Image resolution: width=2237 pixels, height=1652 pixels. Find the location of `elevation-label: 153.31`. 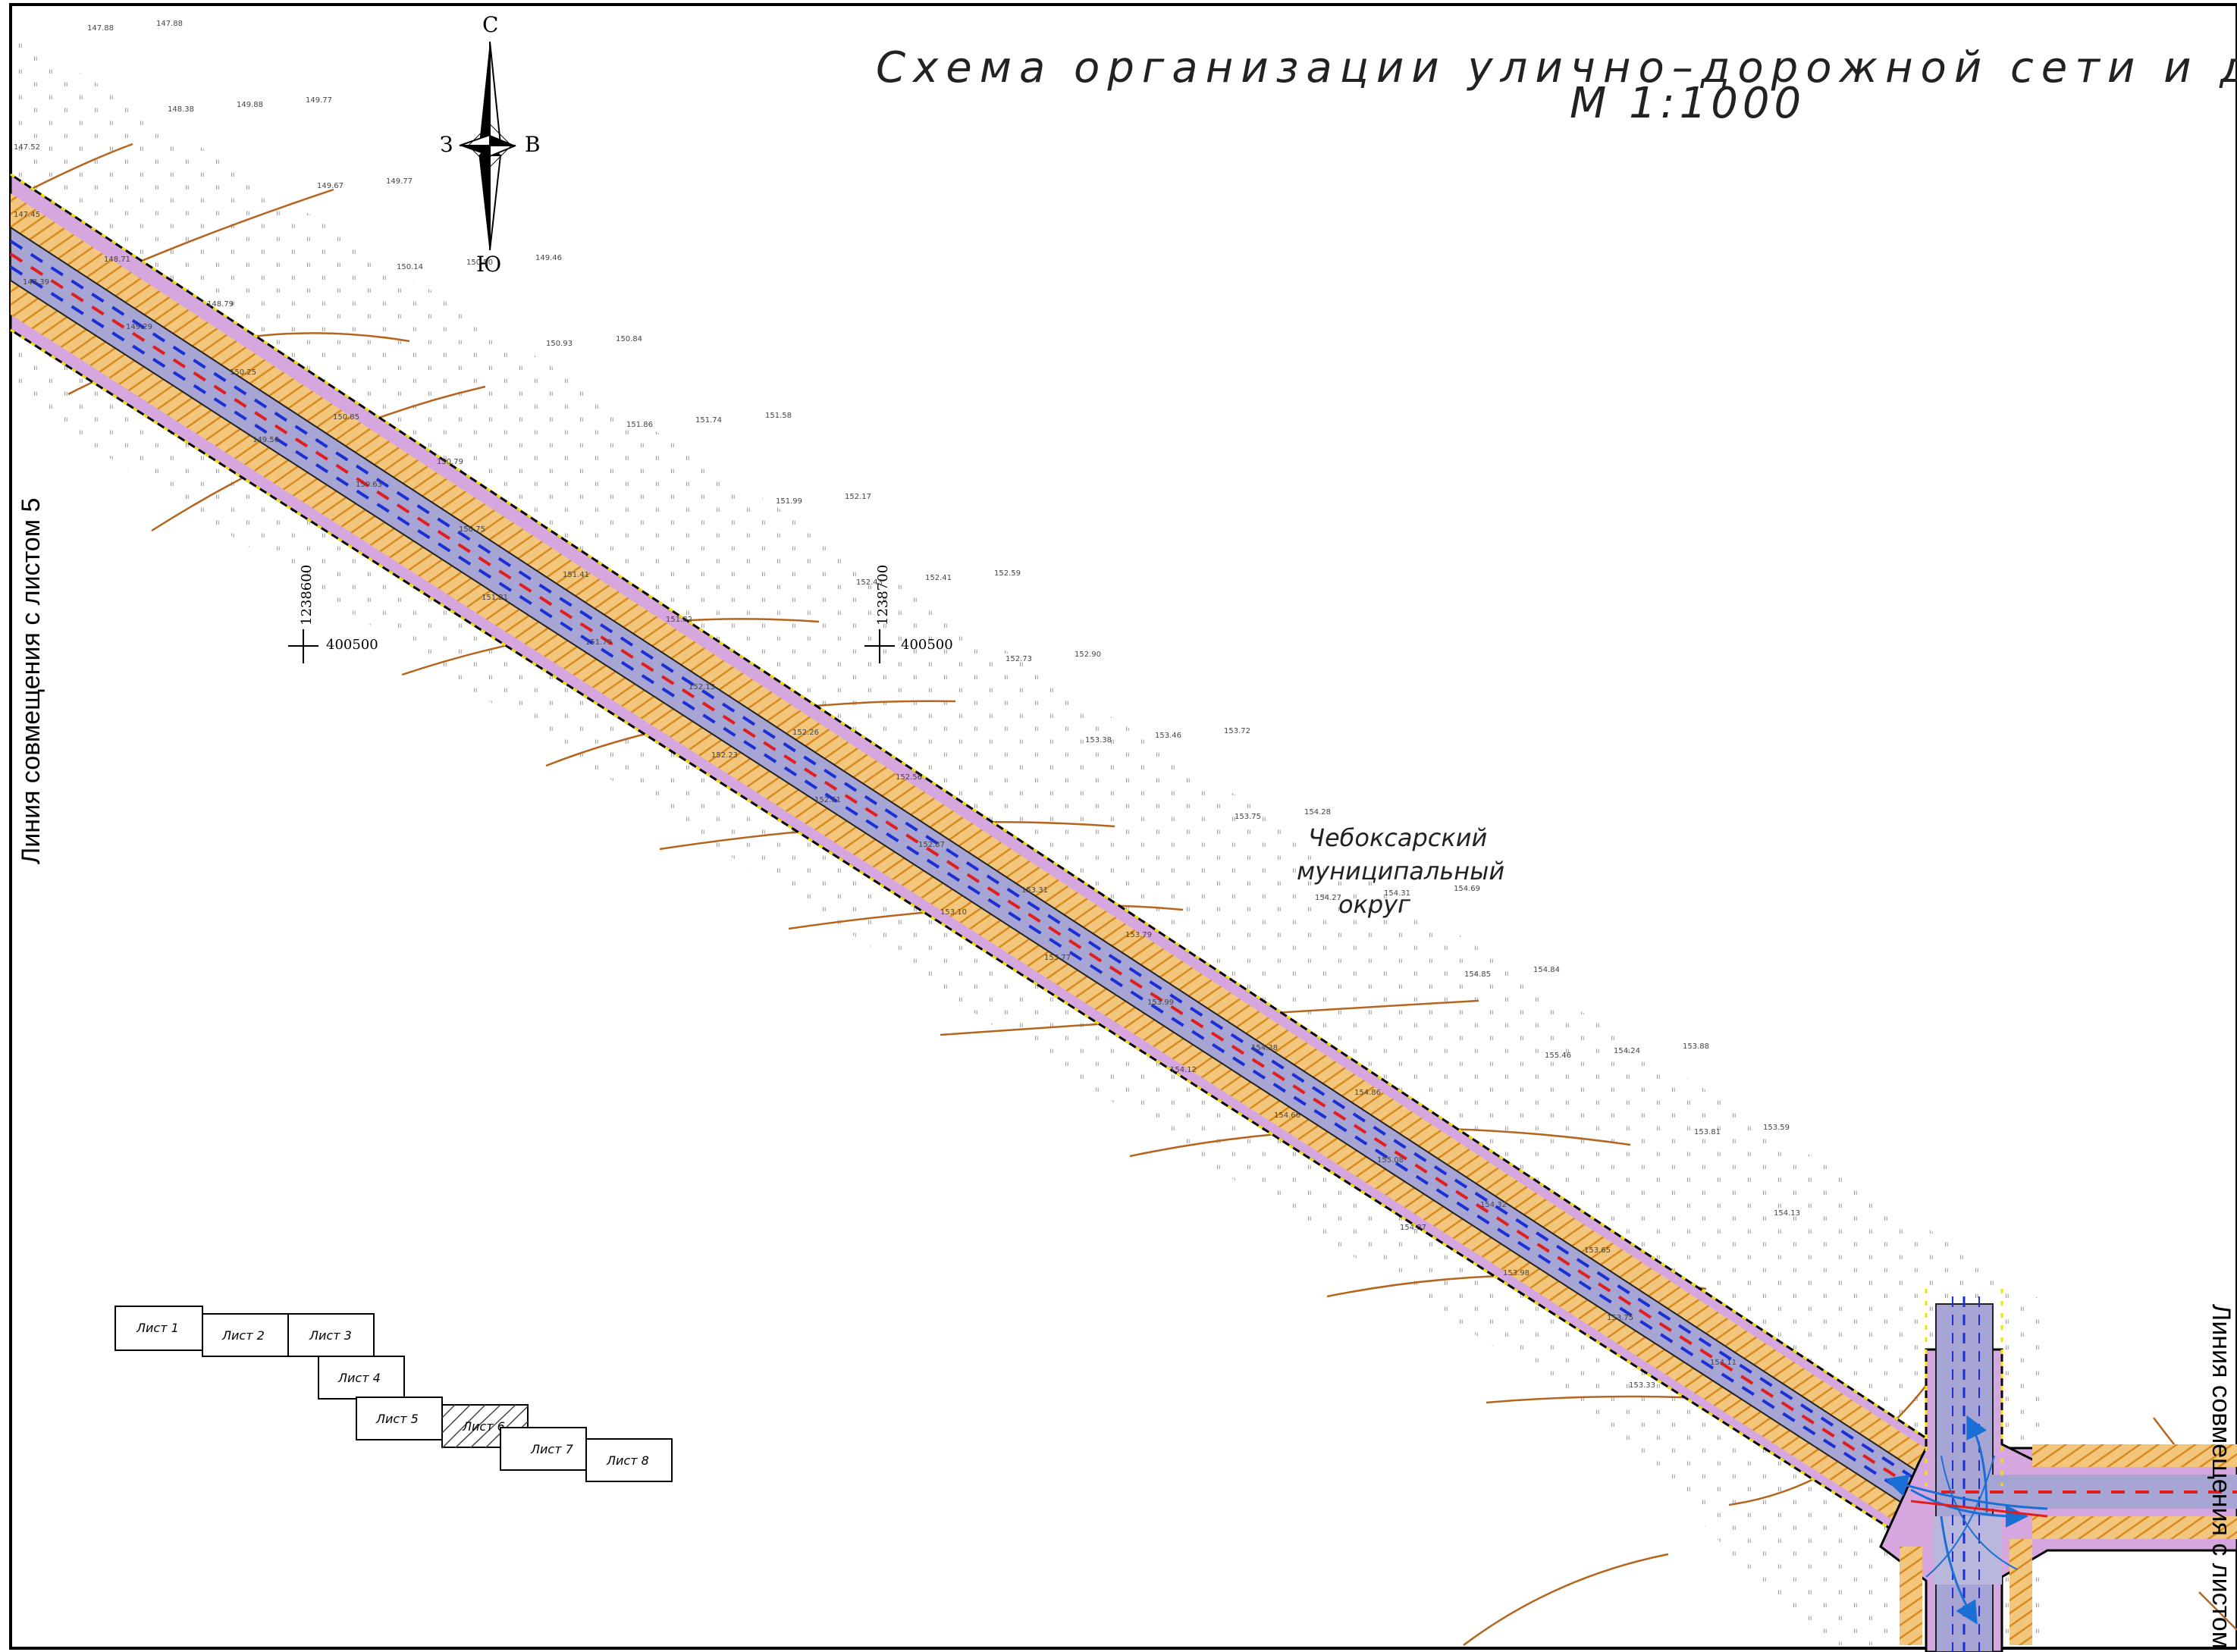

elevation-label: 153.31 is located at coordinates (1034, 890).